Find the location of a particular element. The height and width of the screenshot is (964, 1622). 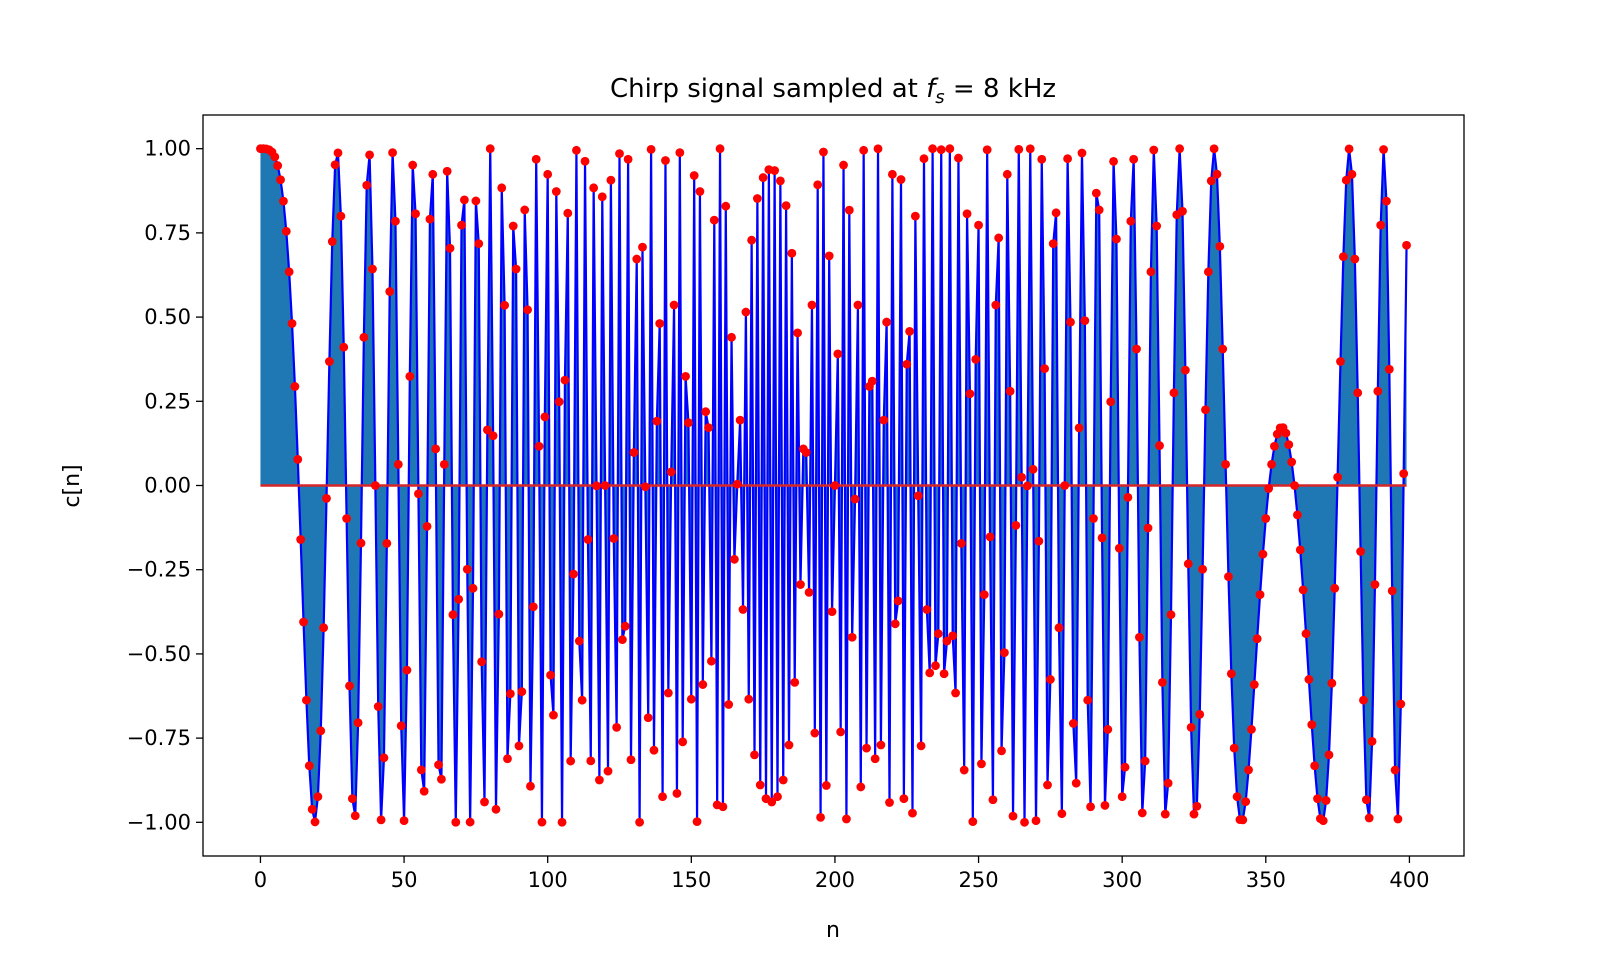

y-tick-label: −1.00 is located at coordinates (159, 822).